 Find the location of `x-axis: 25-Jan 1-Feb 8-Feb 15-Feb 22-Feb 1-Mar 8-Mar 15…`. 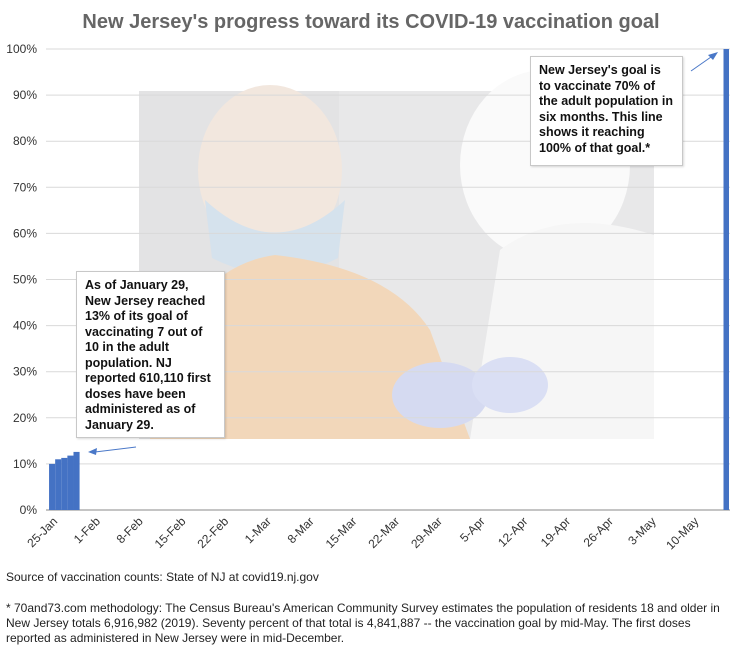

x-axis: 25-Jan 1-Feb 8-Feb 15-Feb 22-Feb 1-Mar 8-Mar 15… is located at coordinates (362, 533).